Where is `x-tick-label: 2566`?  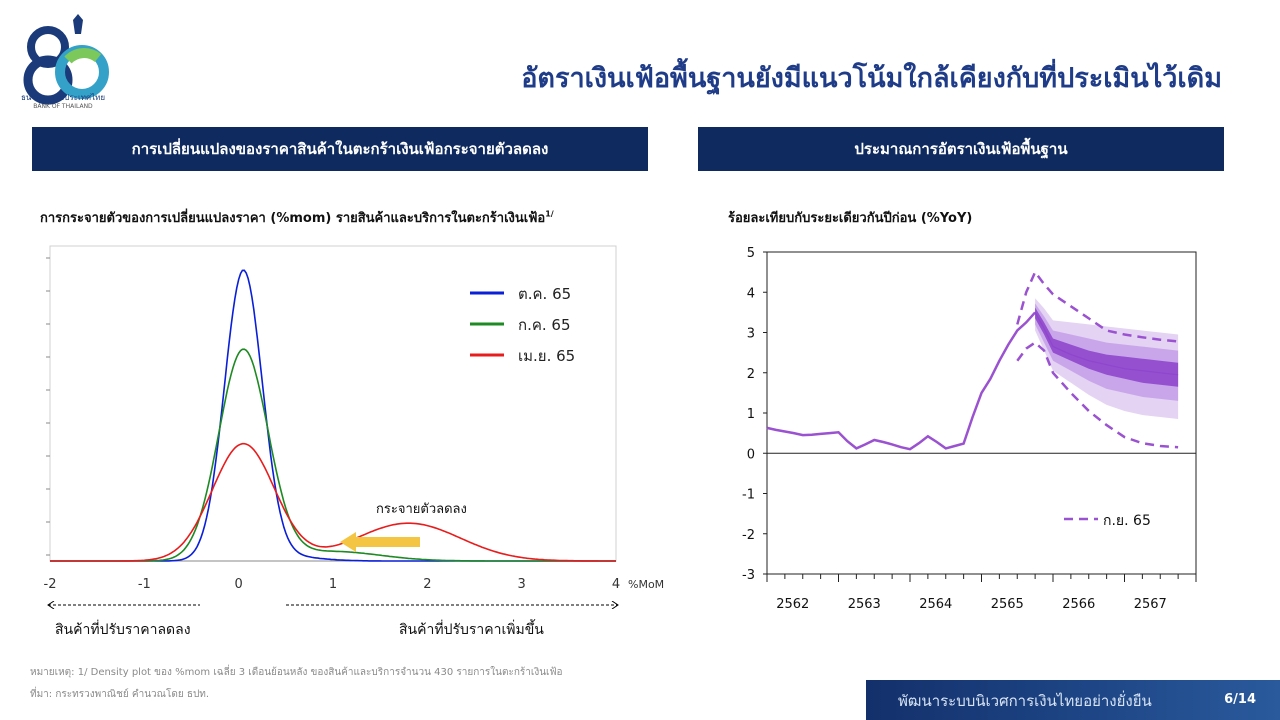 x-tick-label: 2566 is located at coordinates (1078, 604).